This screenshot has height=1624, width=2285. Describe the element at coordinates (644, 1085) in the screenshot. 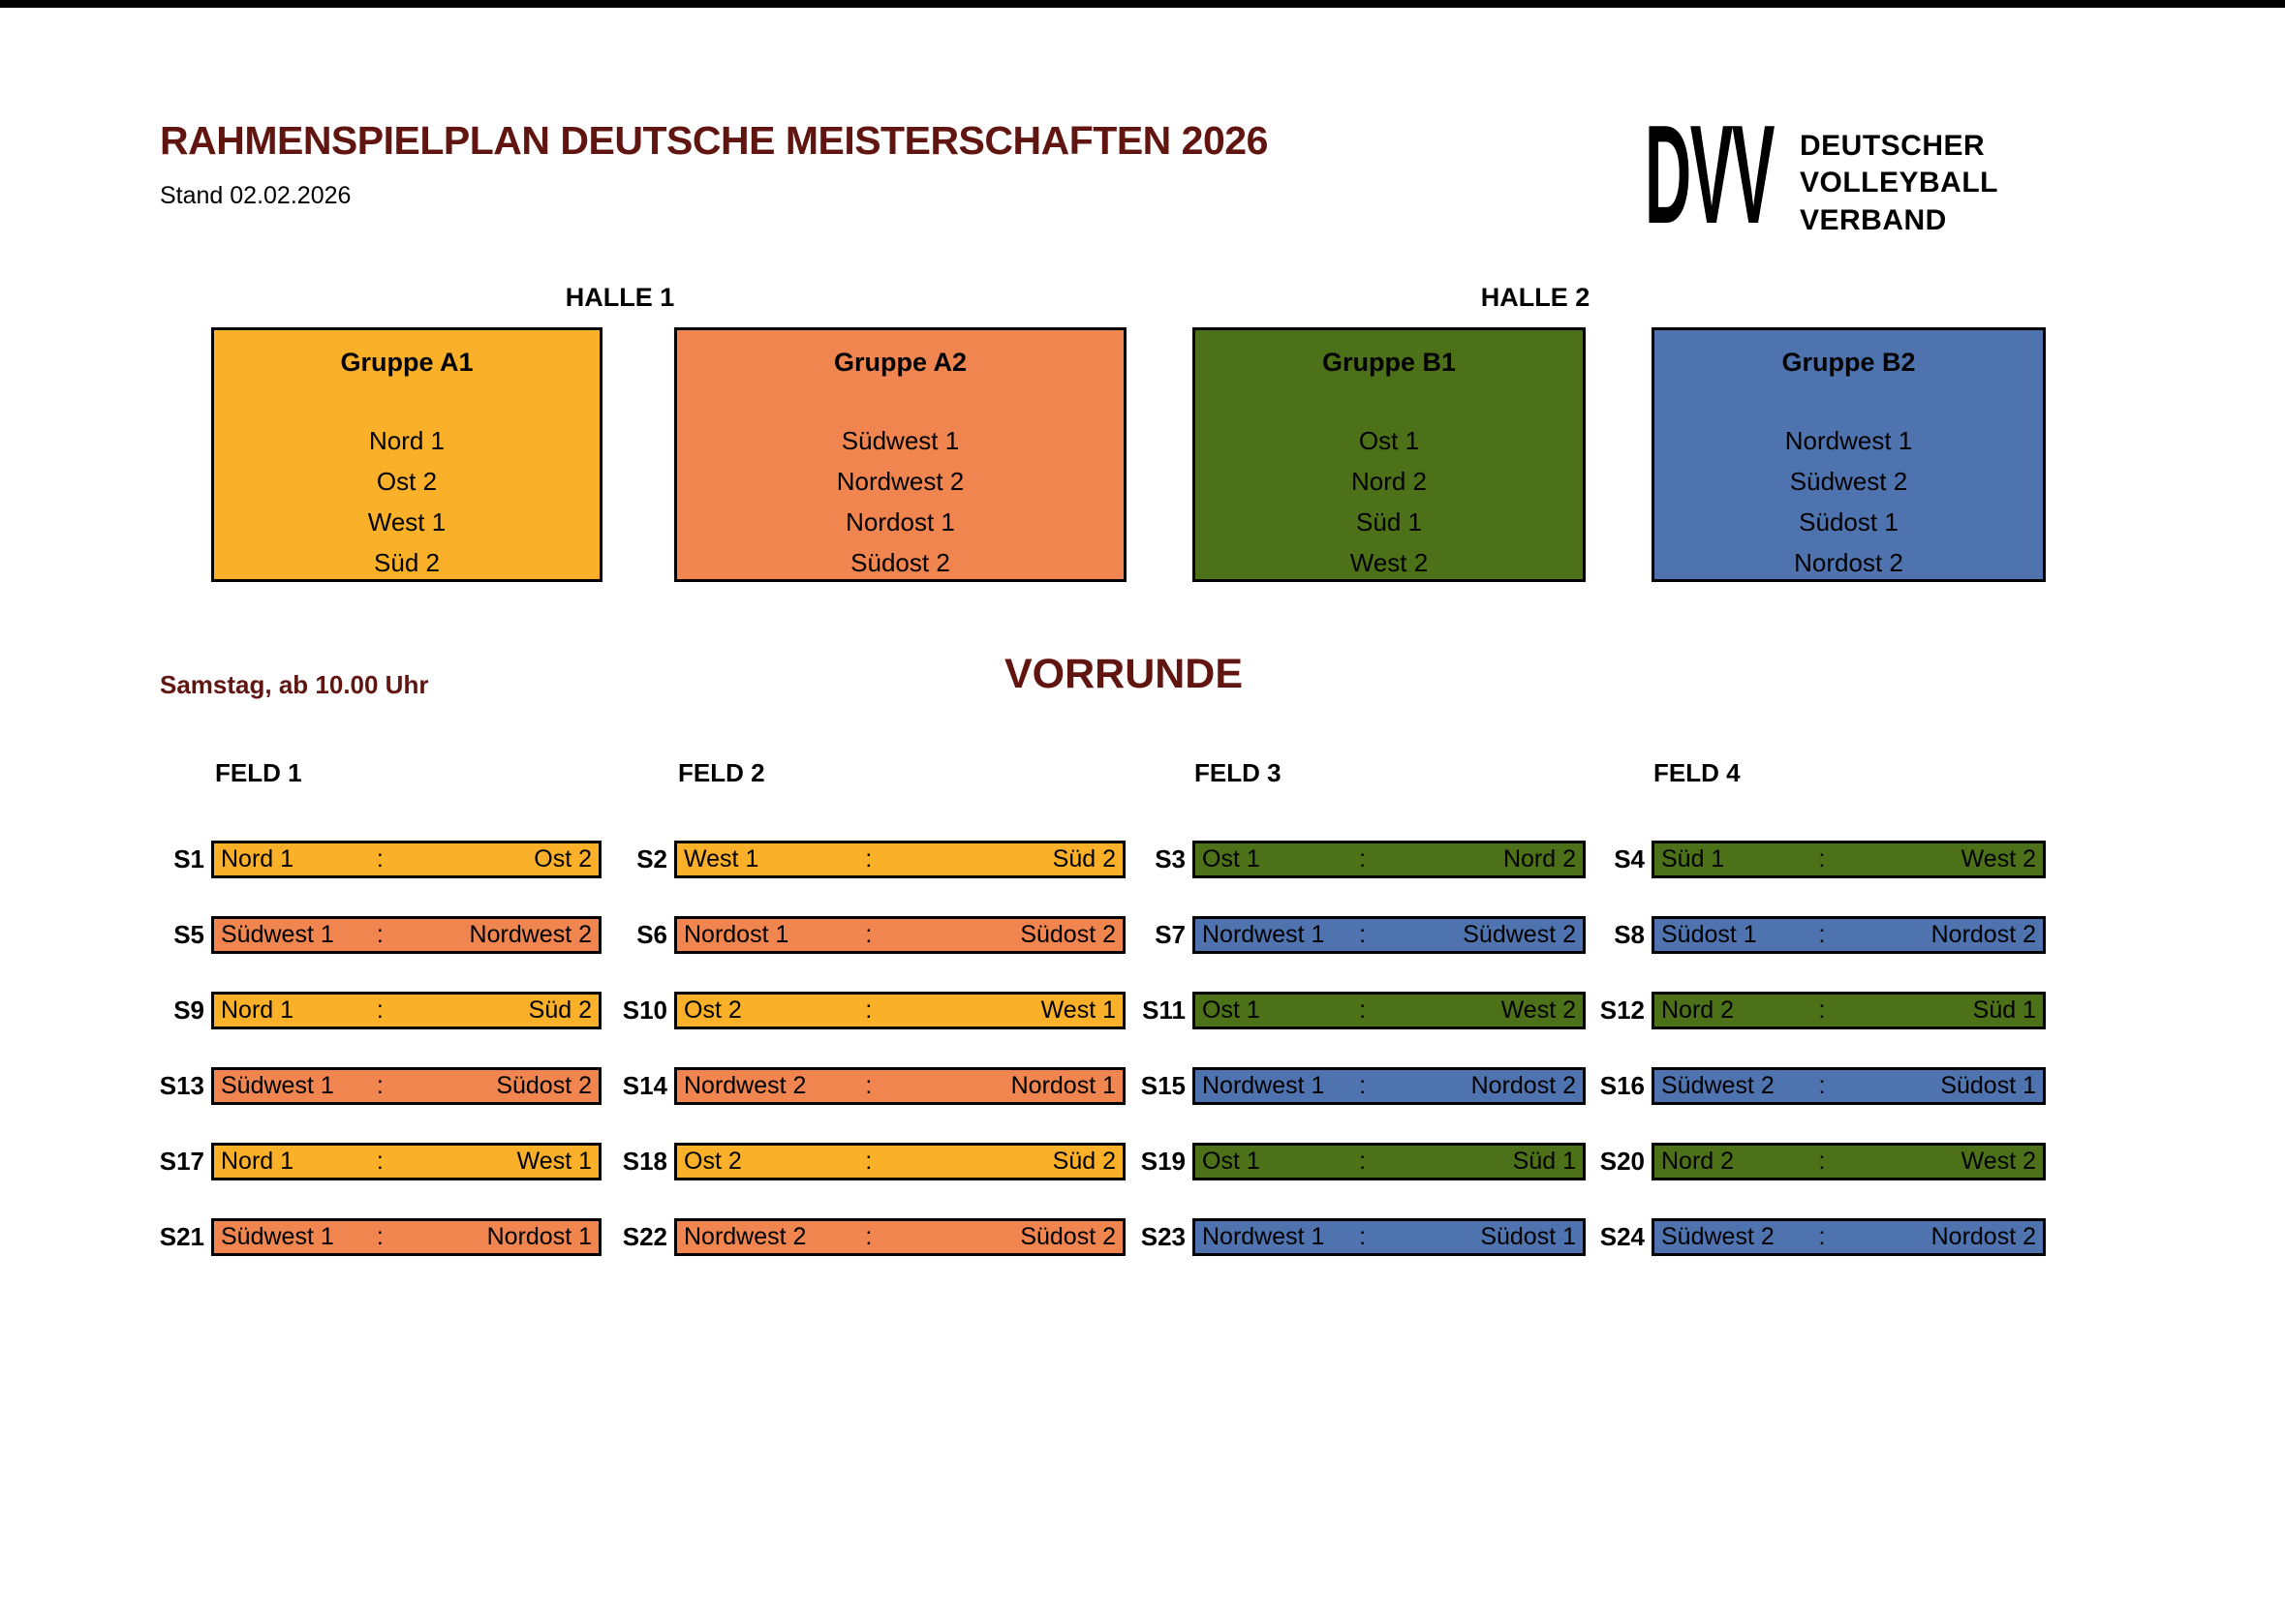

I see `match-id: S14` at that location.